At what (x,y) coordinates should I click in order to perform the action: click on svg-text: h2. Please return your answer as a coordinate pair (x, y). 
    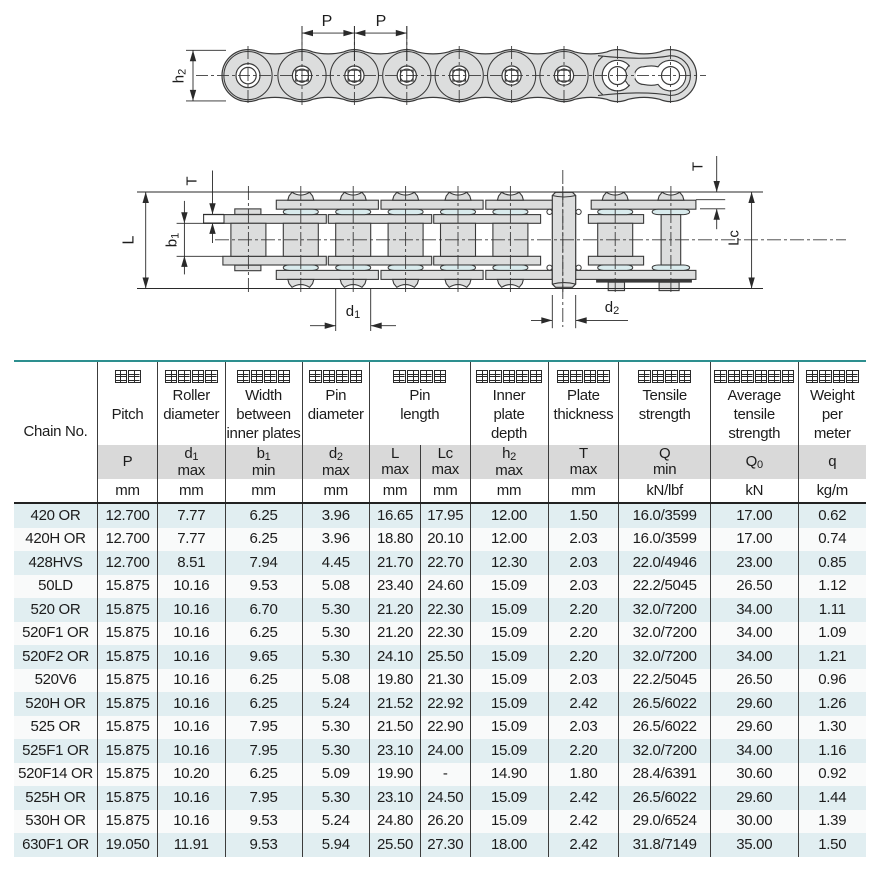
    Looking at the image, I should click on (180, 76).